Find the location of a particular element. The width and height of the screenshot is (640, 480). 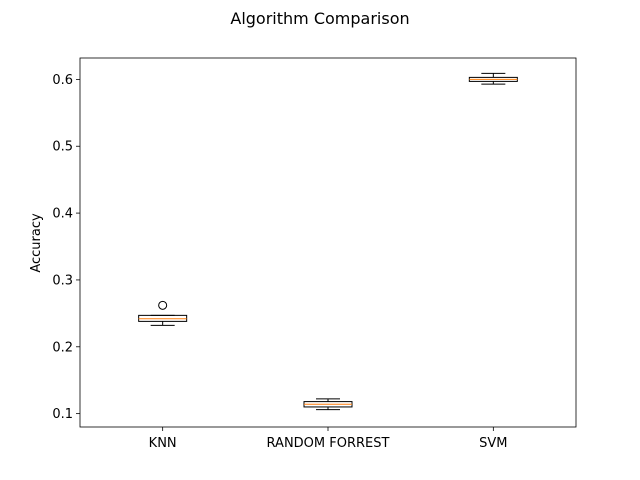

y-axis-label: Accuracy is located at coordinates (36, 243).